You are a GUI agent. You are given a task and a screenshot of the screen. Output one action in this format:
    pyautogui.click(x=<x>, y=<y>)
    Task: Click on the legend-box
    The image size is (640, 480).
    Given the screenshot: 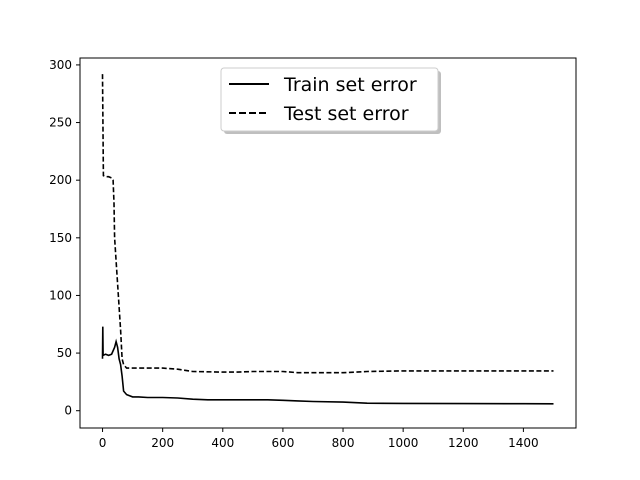 What is the action you would take?
    pyautogui.click(x=329, y=99)
    